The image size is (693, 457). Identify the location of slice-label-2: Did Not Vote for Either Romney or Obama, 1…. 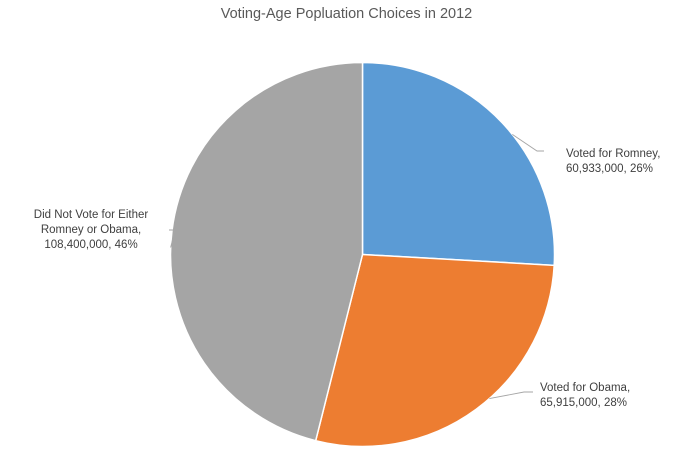
(91, 230).